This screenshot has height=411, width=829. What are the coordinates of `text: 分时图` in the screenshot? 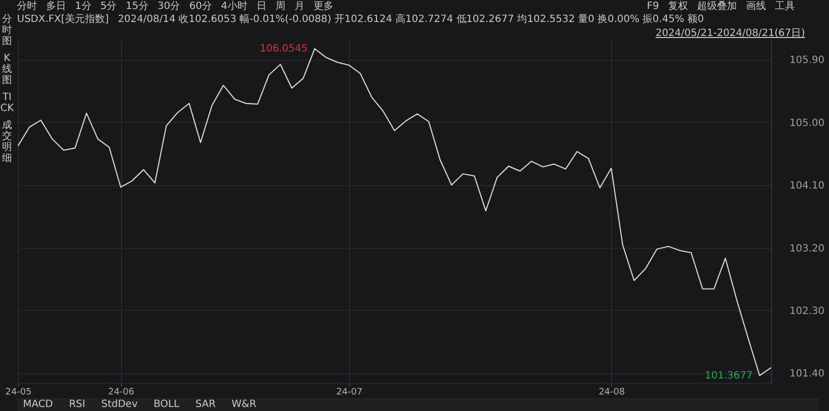 It's located at (7, 30).